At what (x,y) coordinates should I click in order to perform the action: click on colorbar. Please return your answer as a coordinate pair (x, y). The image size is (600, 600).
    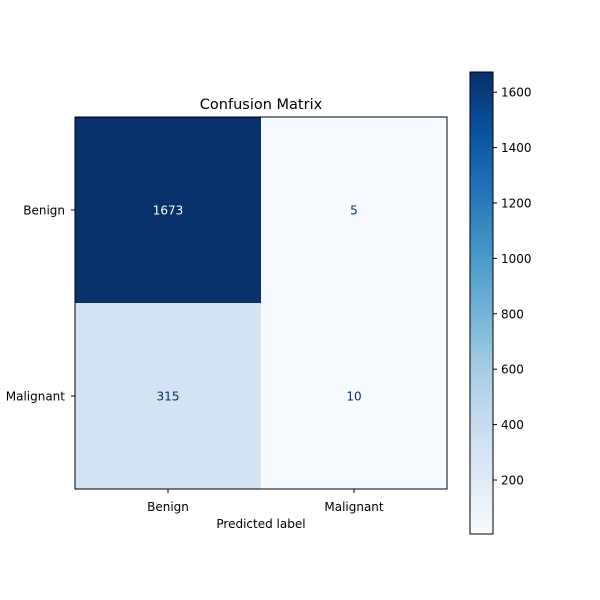
    Looking at the image, I should click on (481, 303).